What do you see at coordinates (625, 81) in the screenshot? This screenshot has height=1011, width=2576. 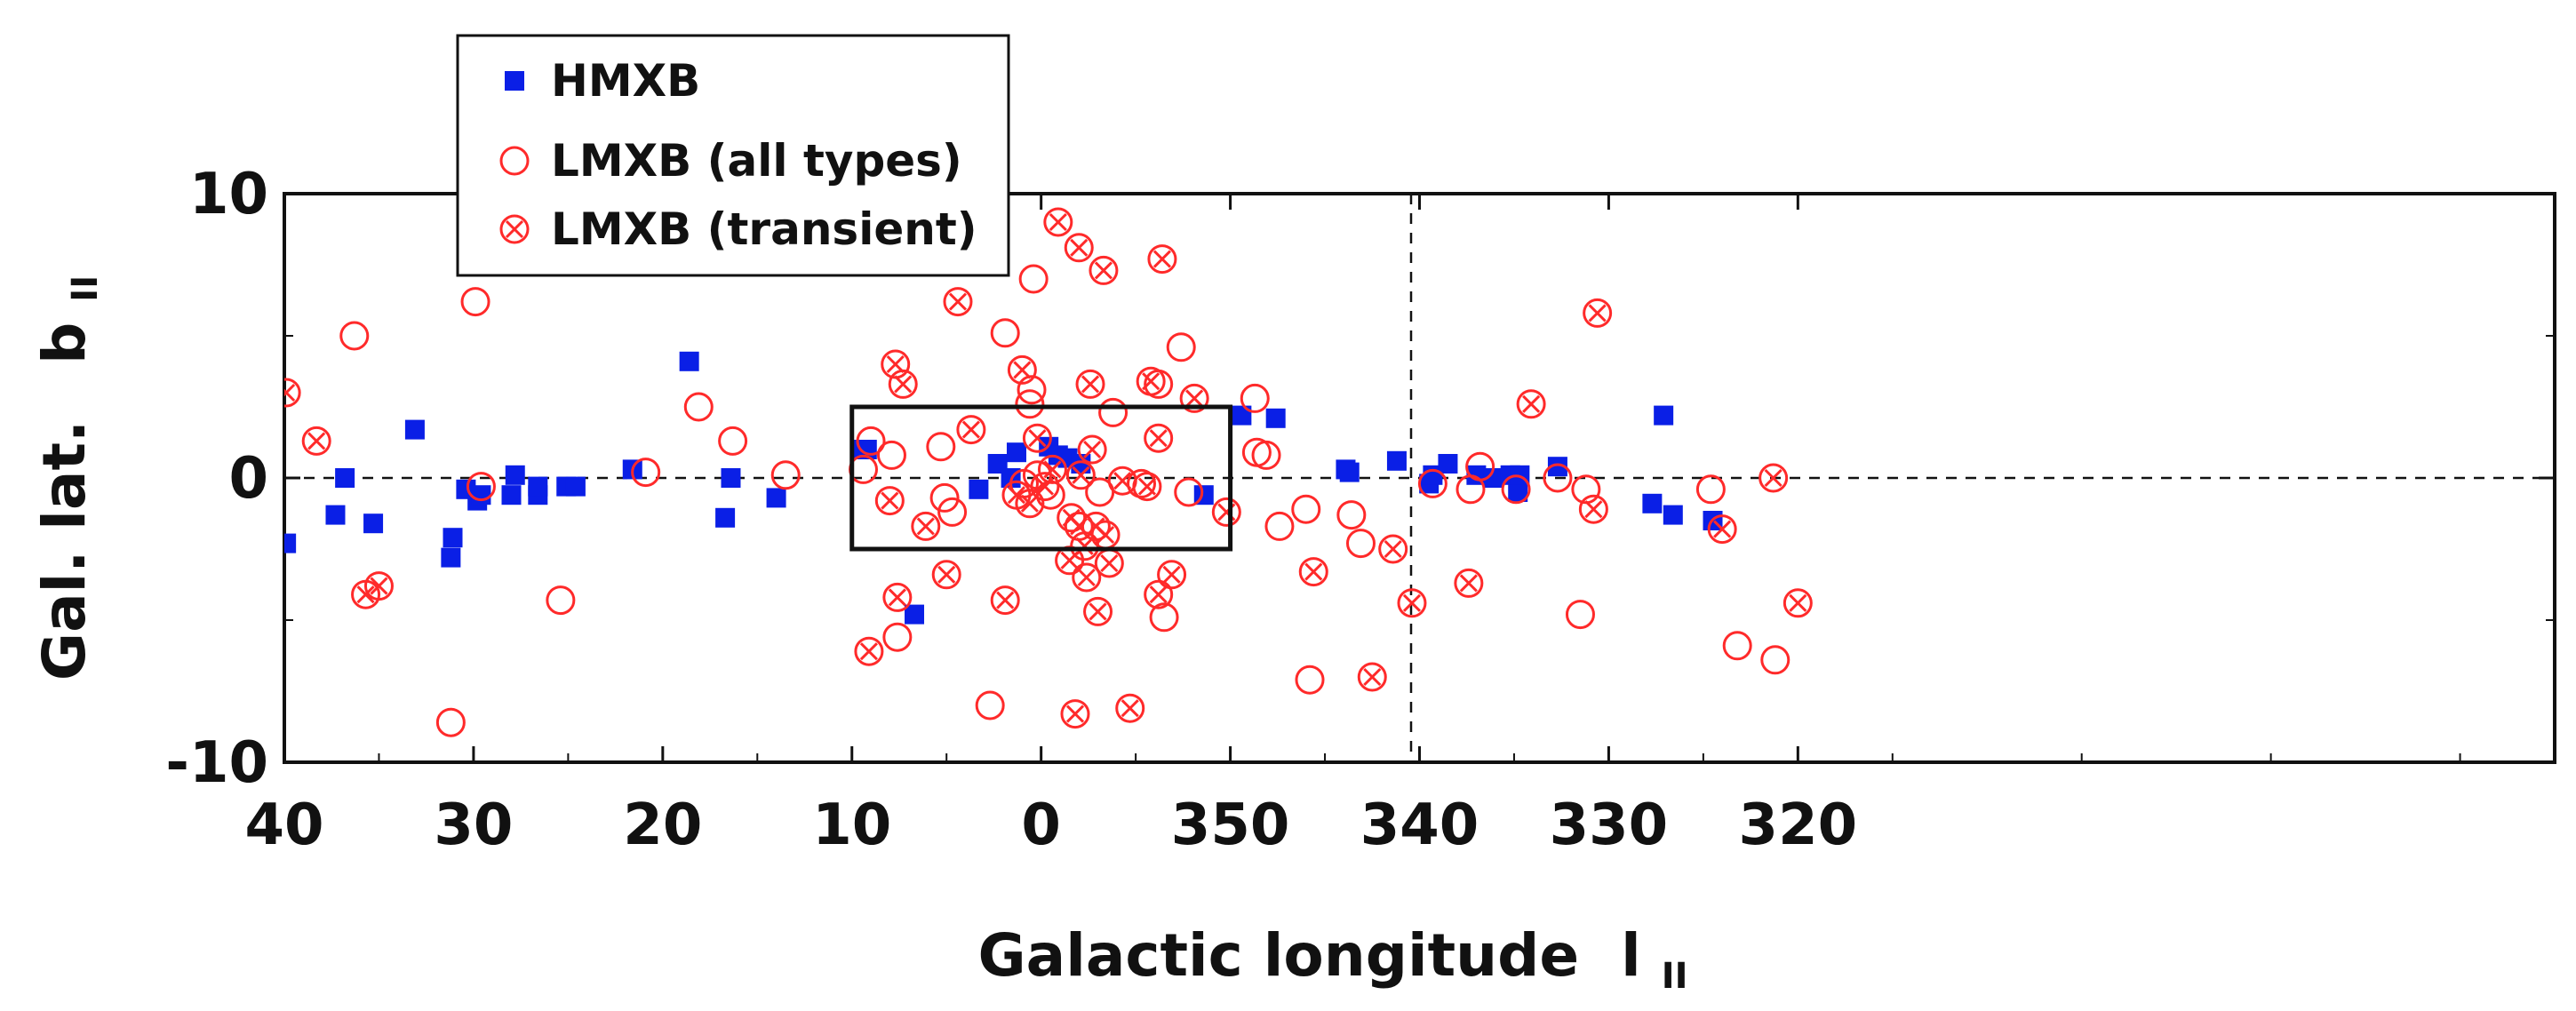 I see `legend-hmxb-label: HMXB` at bounding box center [625, 81].